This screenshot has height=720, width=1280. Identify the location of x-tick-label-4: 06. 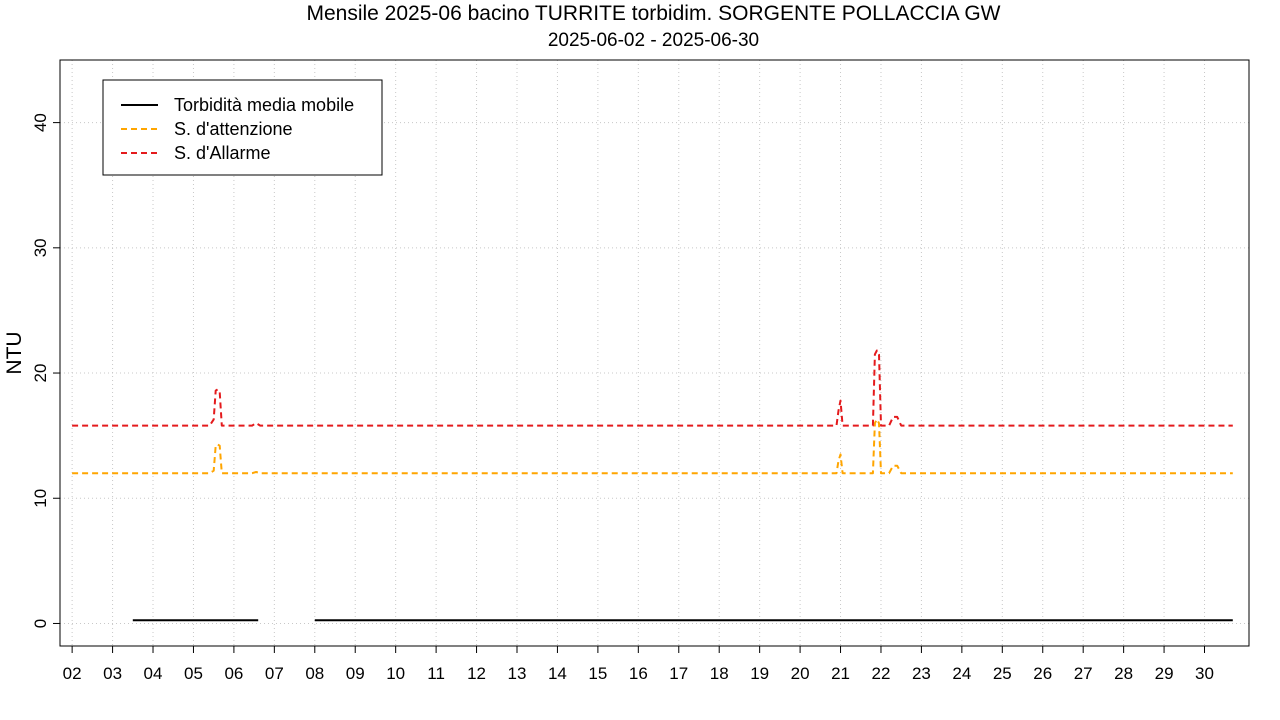
(233, 673).